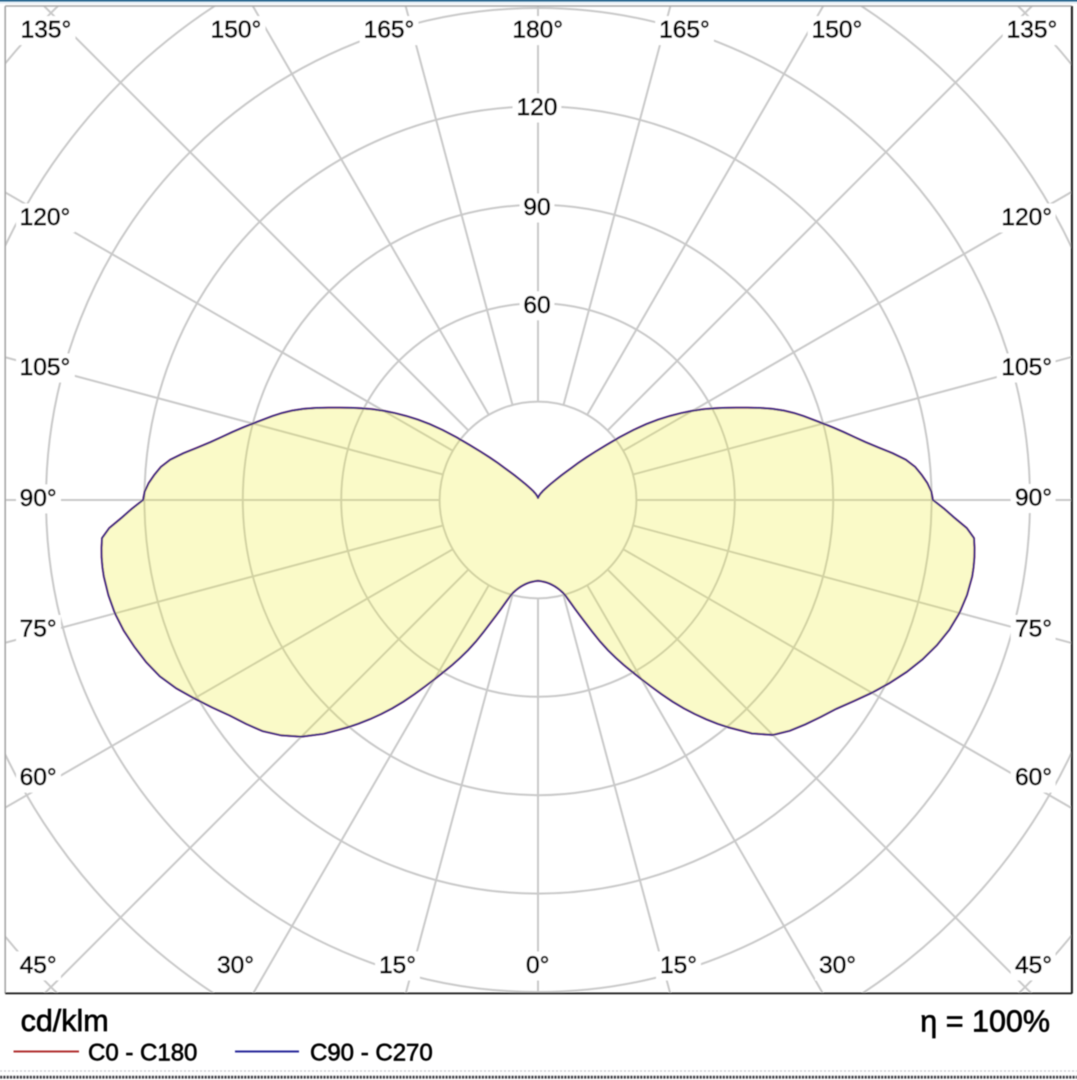  What do you see at coordinates (537, 30) in the screenshot?
I see `svg-text: 180°` at bounding box center [537, 30].